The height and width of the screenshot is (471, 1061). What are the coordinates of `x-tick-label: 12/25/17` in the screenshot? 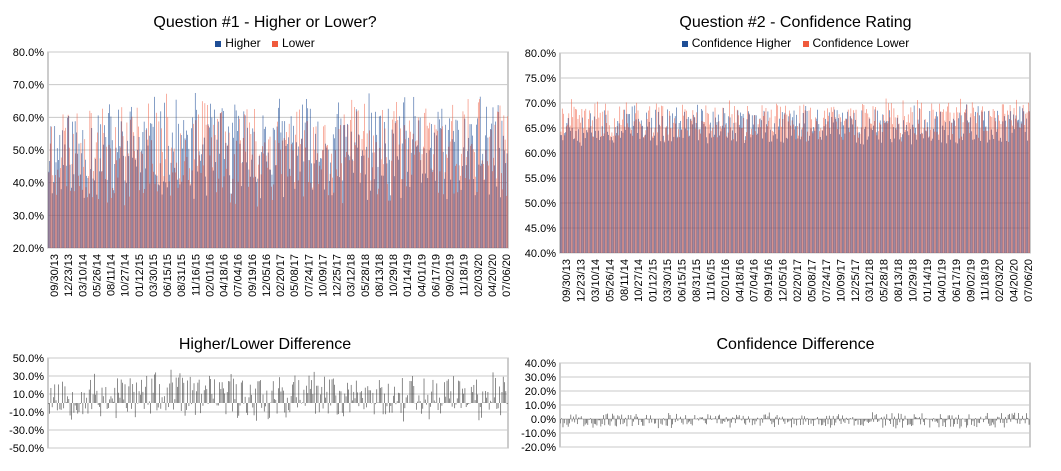 It's located at (338, 275).